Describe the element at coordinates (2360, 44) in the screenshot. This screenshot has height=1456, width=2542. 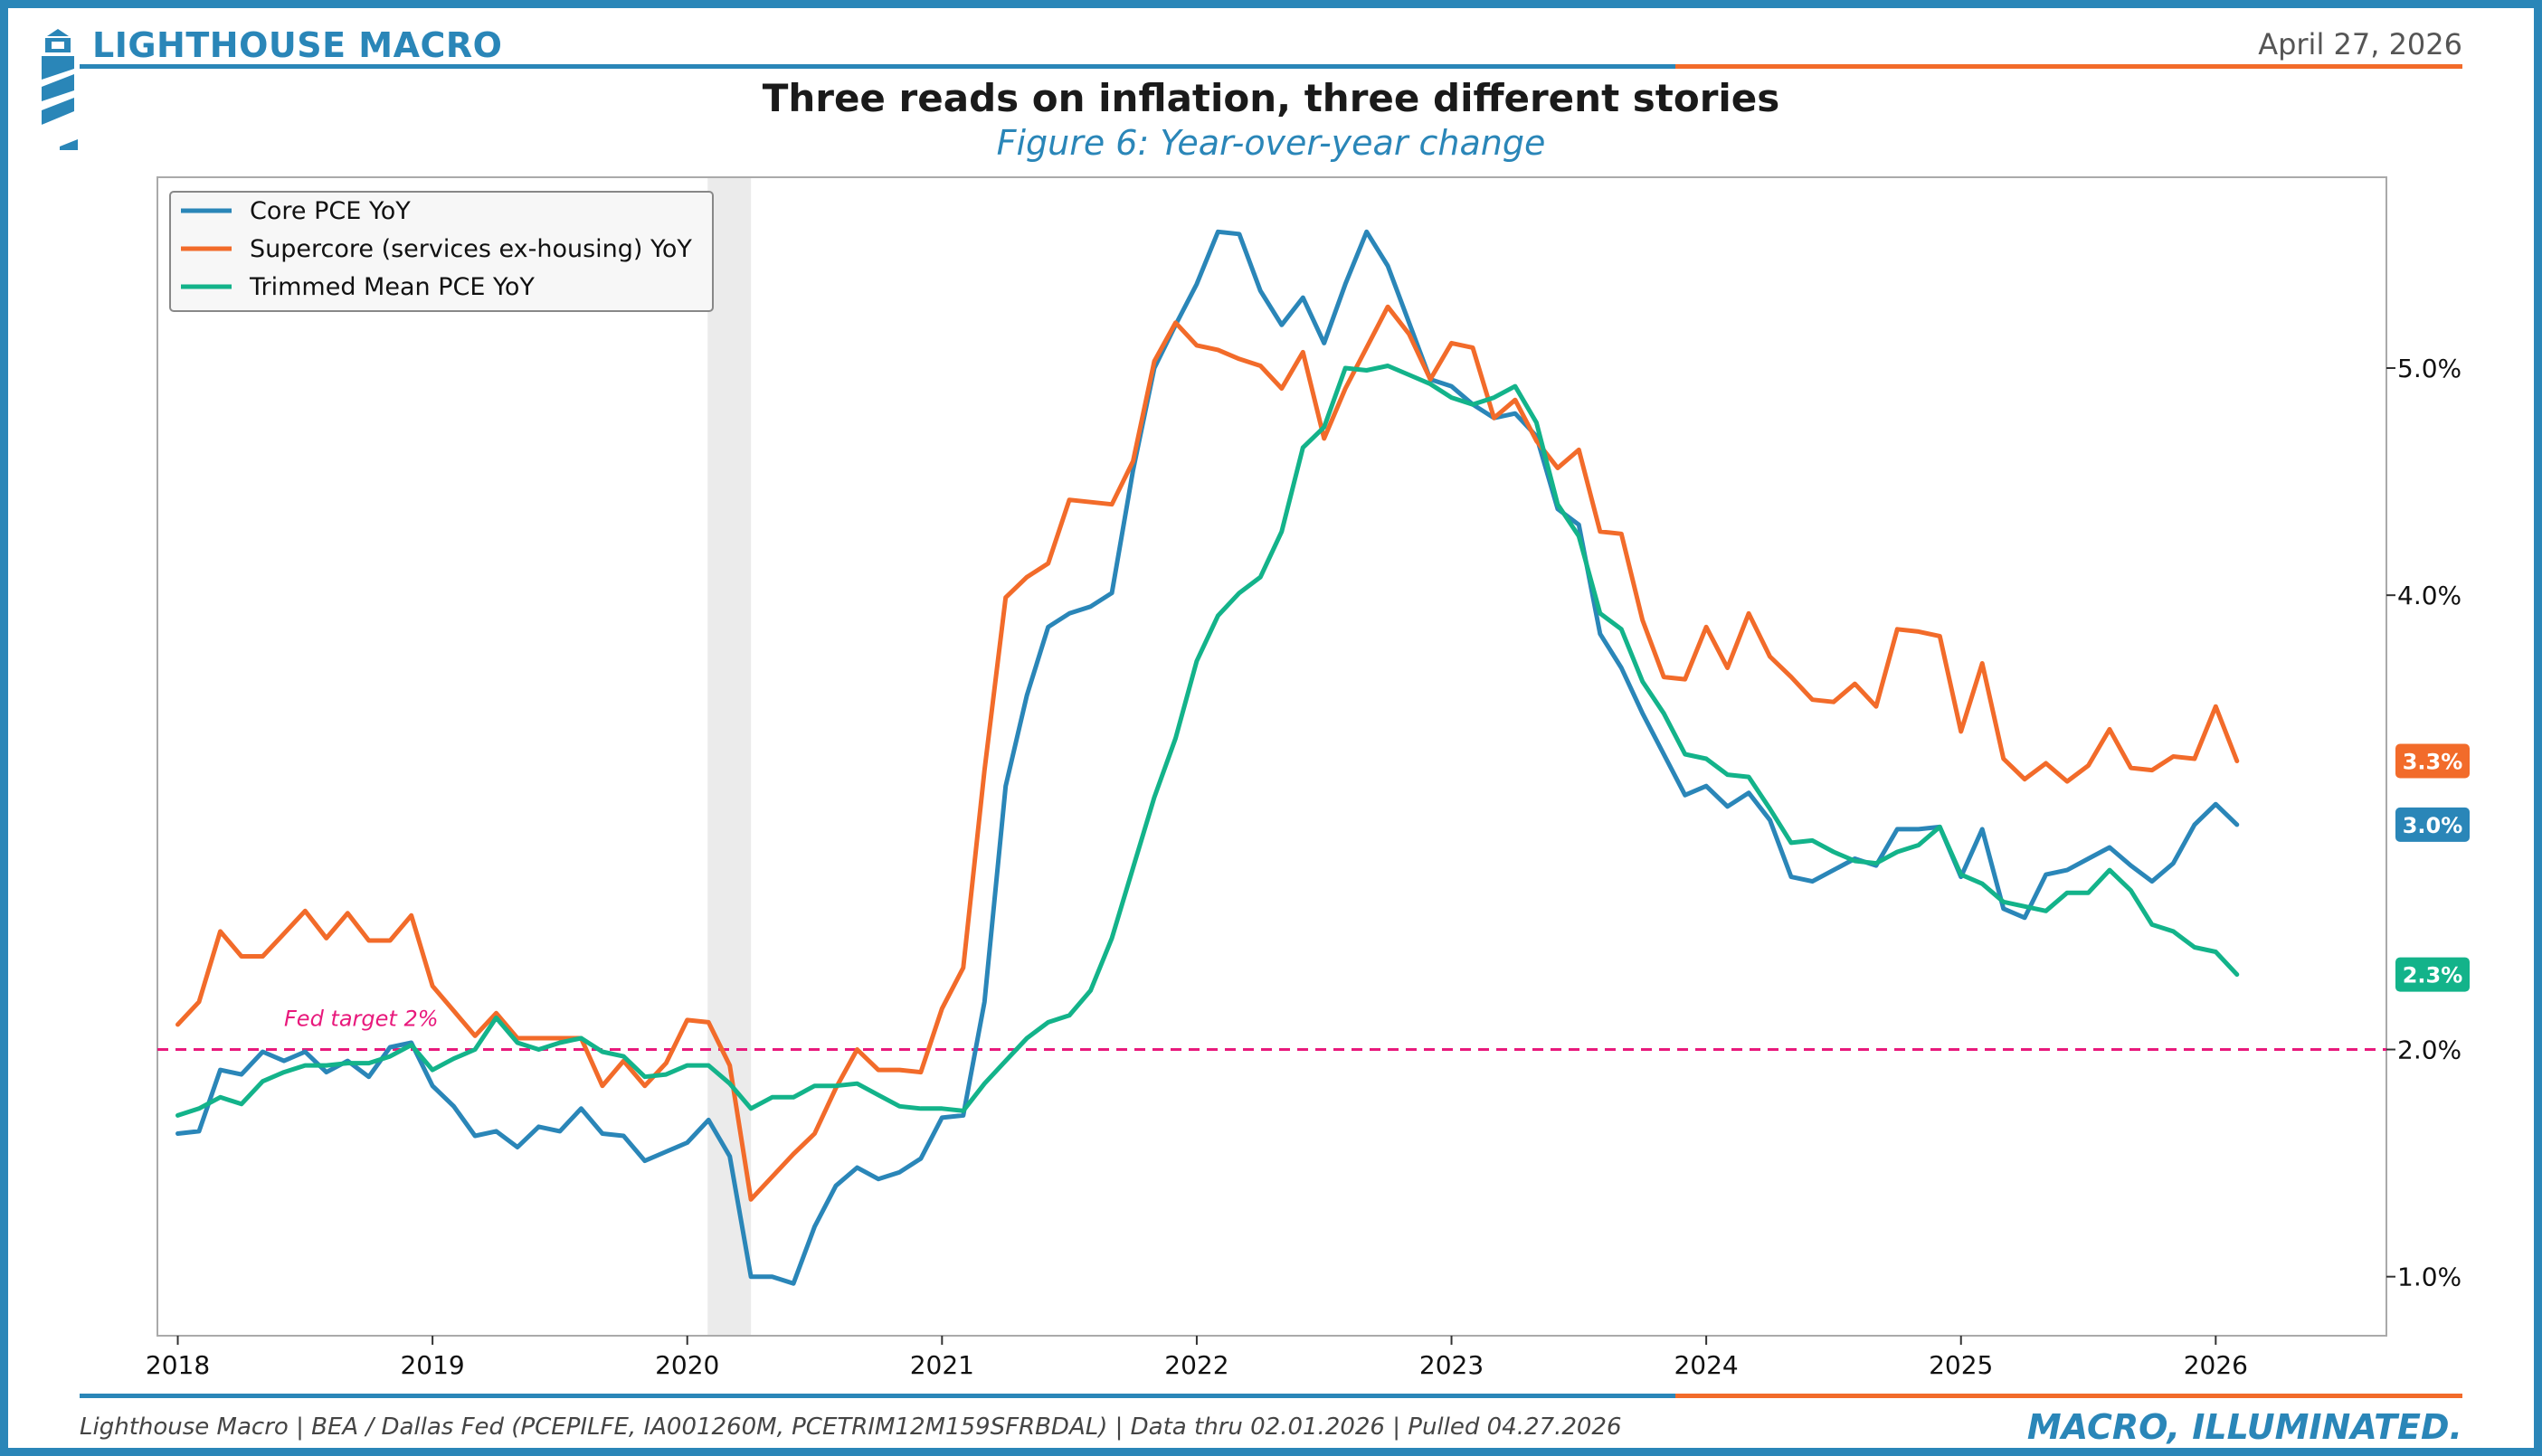
I see `report-date: April 27, 2026` at that location.